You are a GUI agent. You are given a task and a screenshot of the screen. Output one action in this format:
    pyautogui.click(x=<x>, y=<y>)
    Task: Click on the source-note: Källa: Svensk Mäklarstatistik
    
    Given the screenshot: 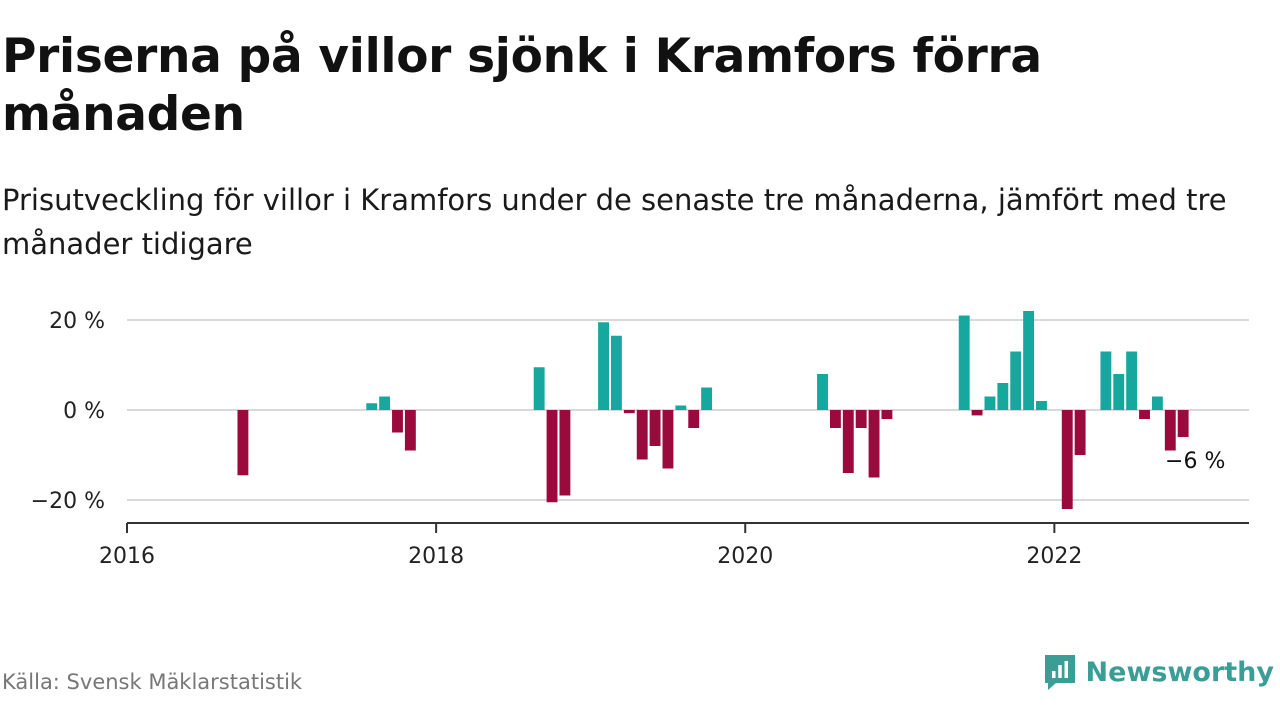 What is the action you would take?
    pyautogui.click(x=152, y=682)
    